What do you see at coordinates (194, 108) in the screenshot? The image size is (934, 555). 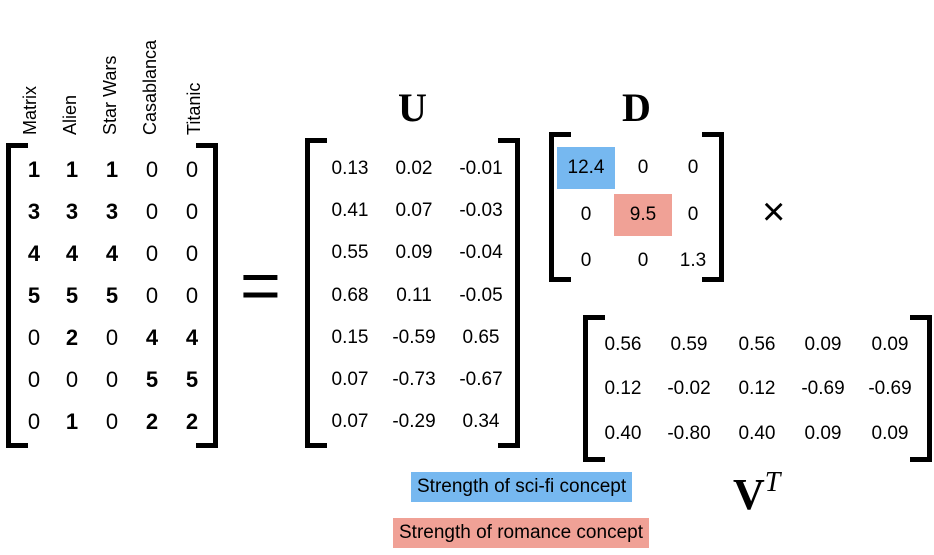 I see `movie-label: Titanic` at bounding box center [194, 108].